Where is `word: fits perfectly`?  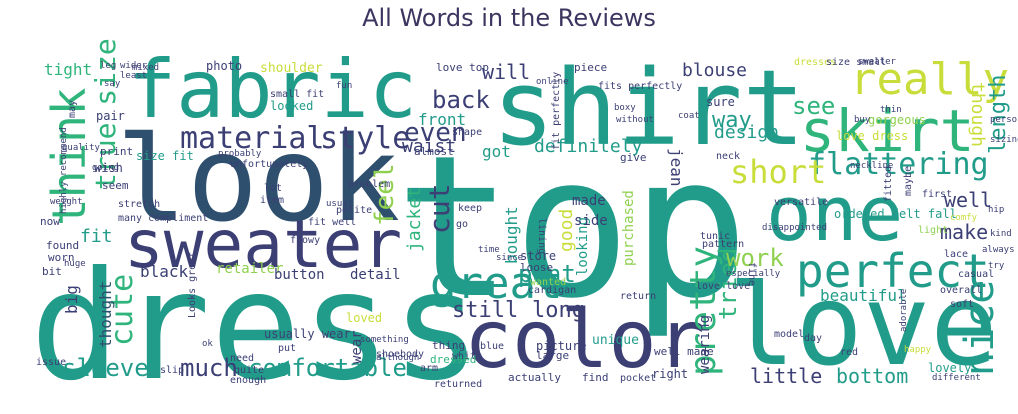
word: fits perfectly is located at coordinates (640, 86).